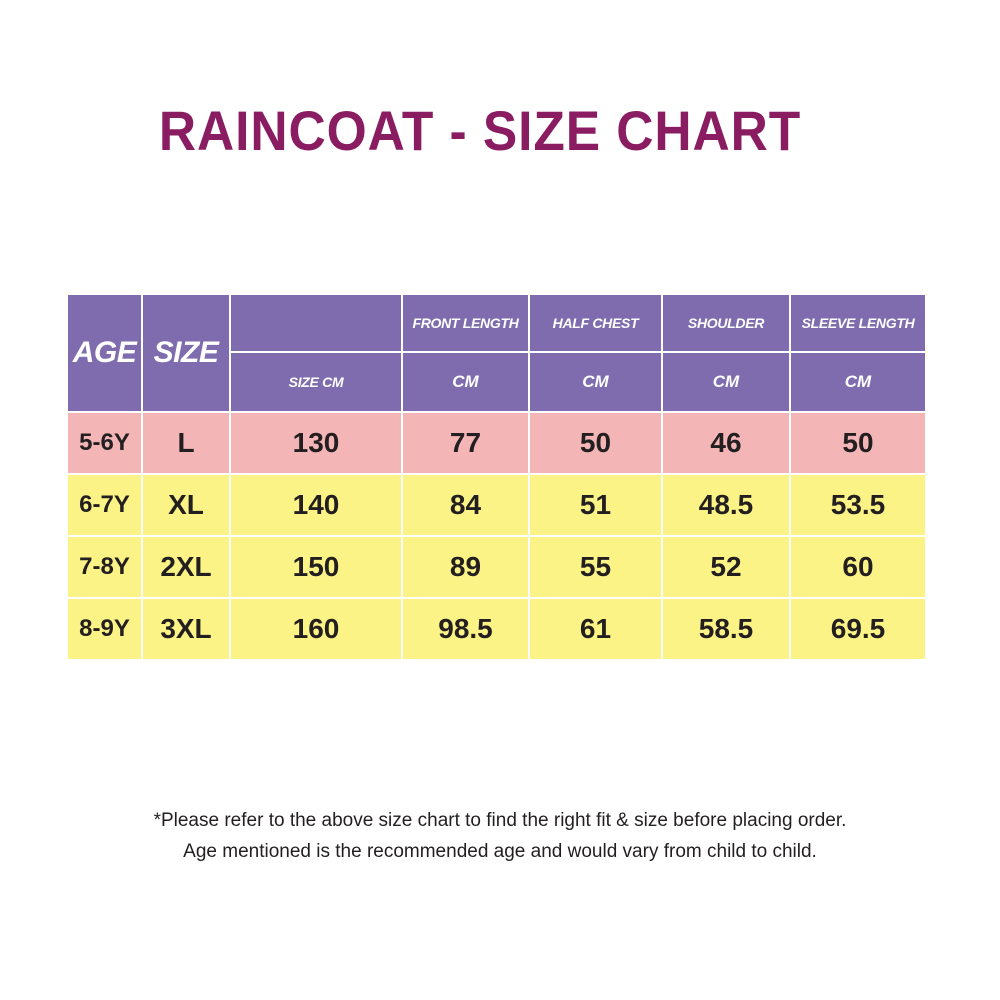 The image size is (1000, 1000). Describe the element at coordinates (465, 323) in the screenshot. I see `front-length-header: FRONT LENGTH` at that location.